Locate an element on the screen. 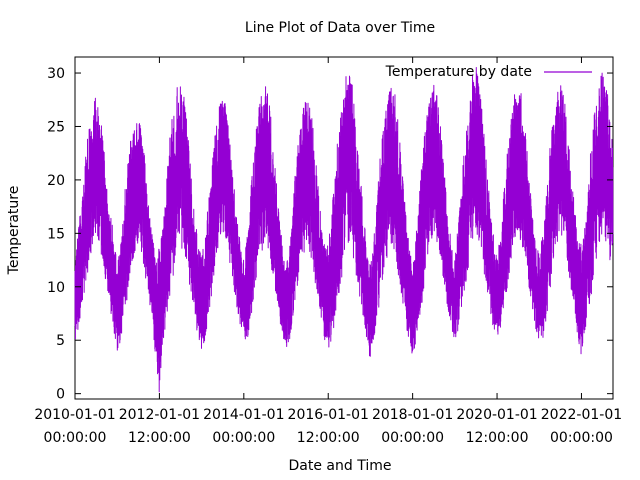 Image resolution: width=640 pixels, height=480 pixels. legend-label: Temperature by date is located at coordinates (458, 72).